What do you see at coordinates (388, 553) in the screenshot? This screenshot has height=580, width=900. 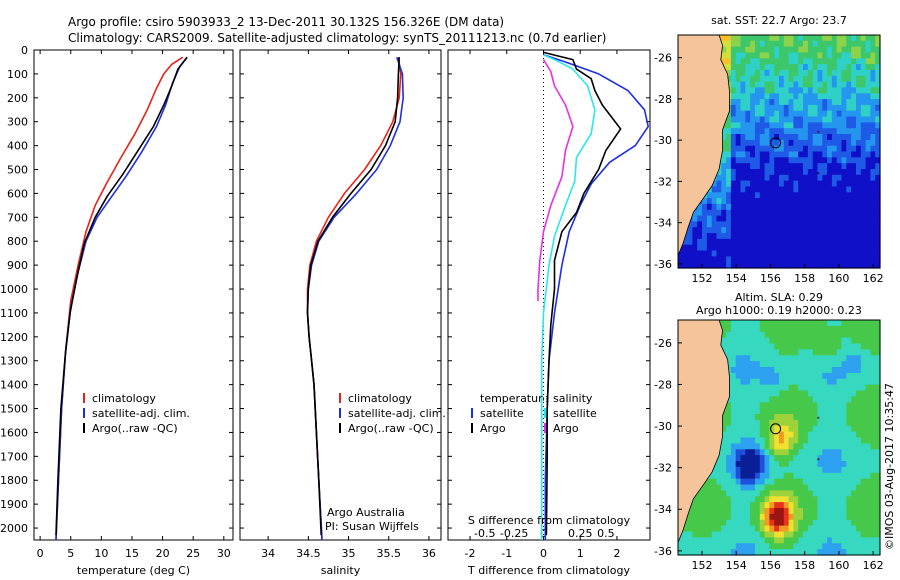 I see `x-tick-label: 35.5` at bounding box center [388, 553].